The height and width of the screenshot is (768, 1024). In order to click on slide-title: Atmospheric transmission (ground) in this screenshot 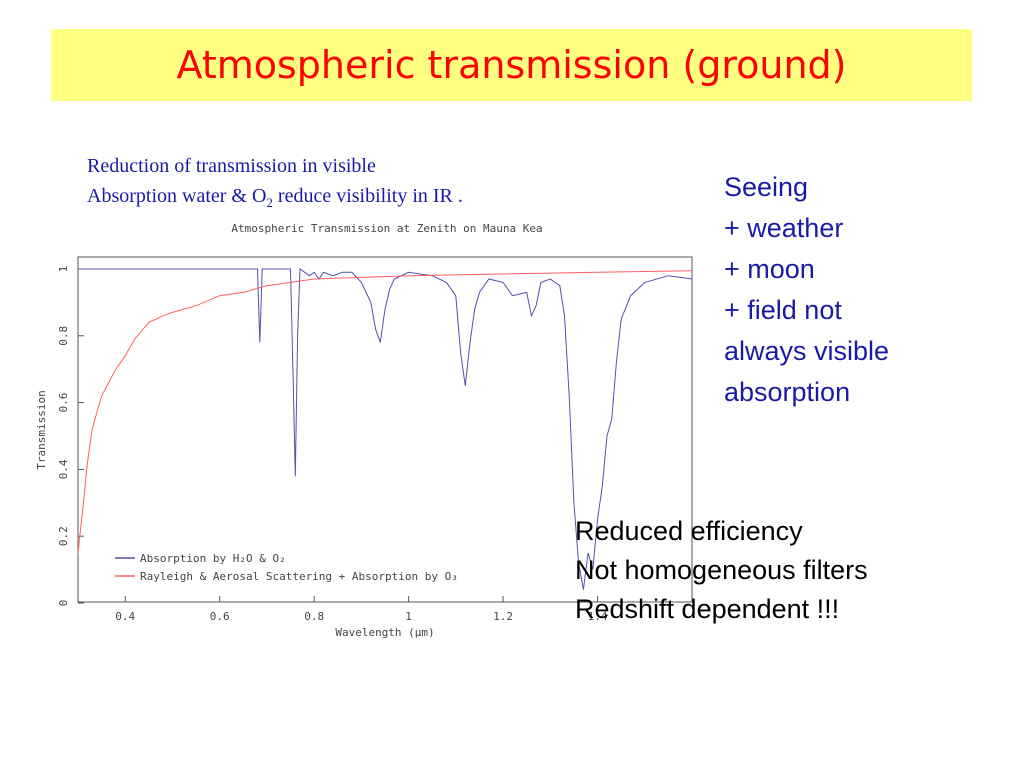, I will do `click(511, 65)`.